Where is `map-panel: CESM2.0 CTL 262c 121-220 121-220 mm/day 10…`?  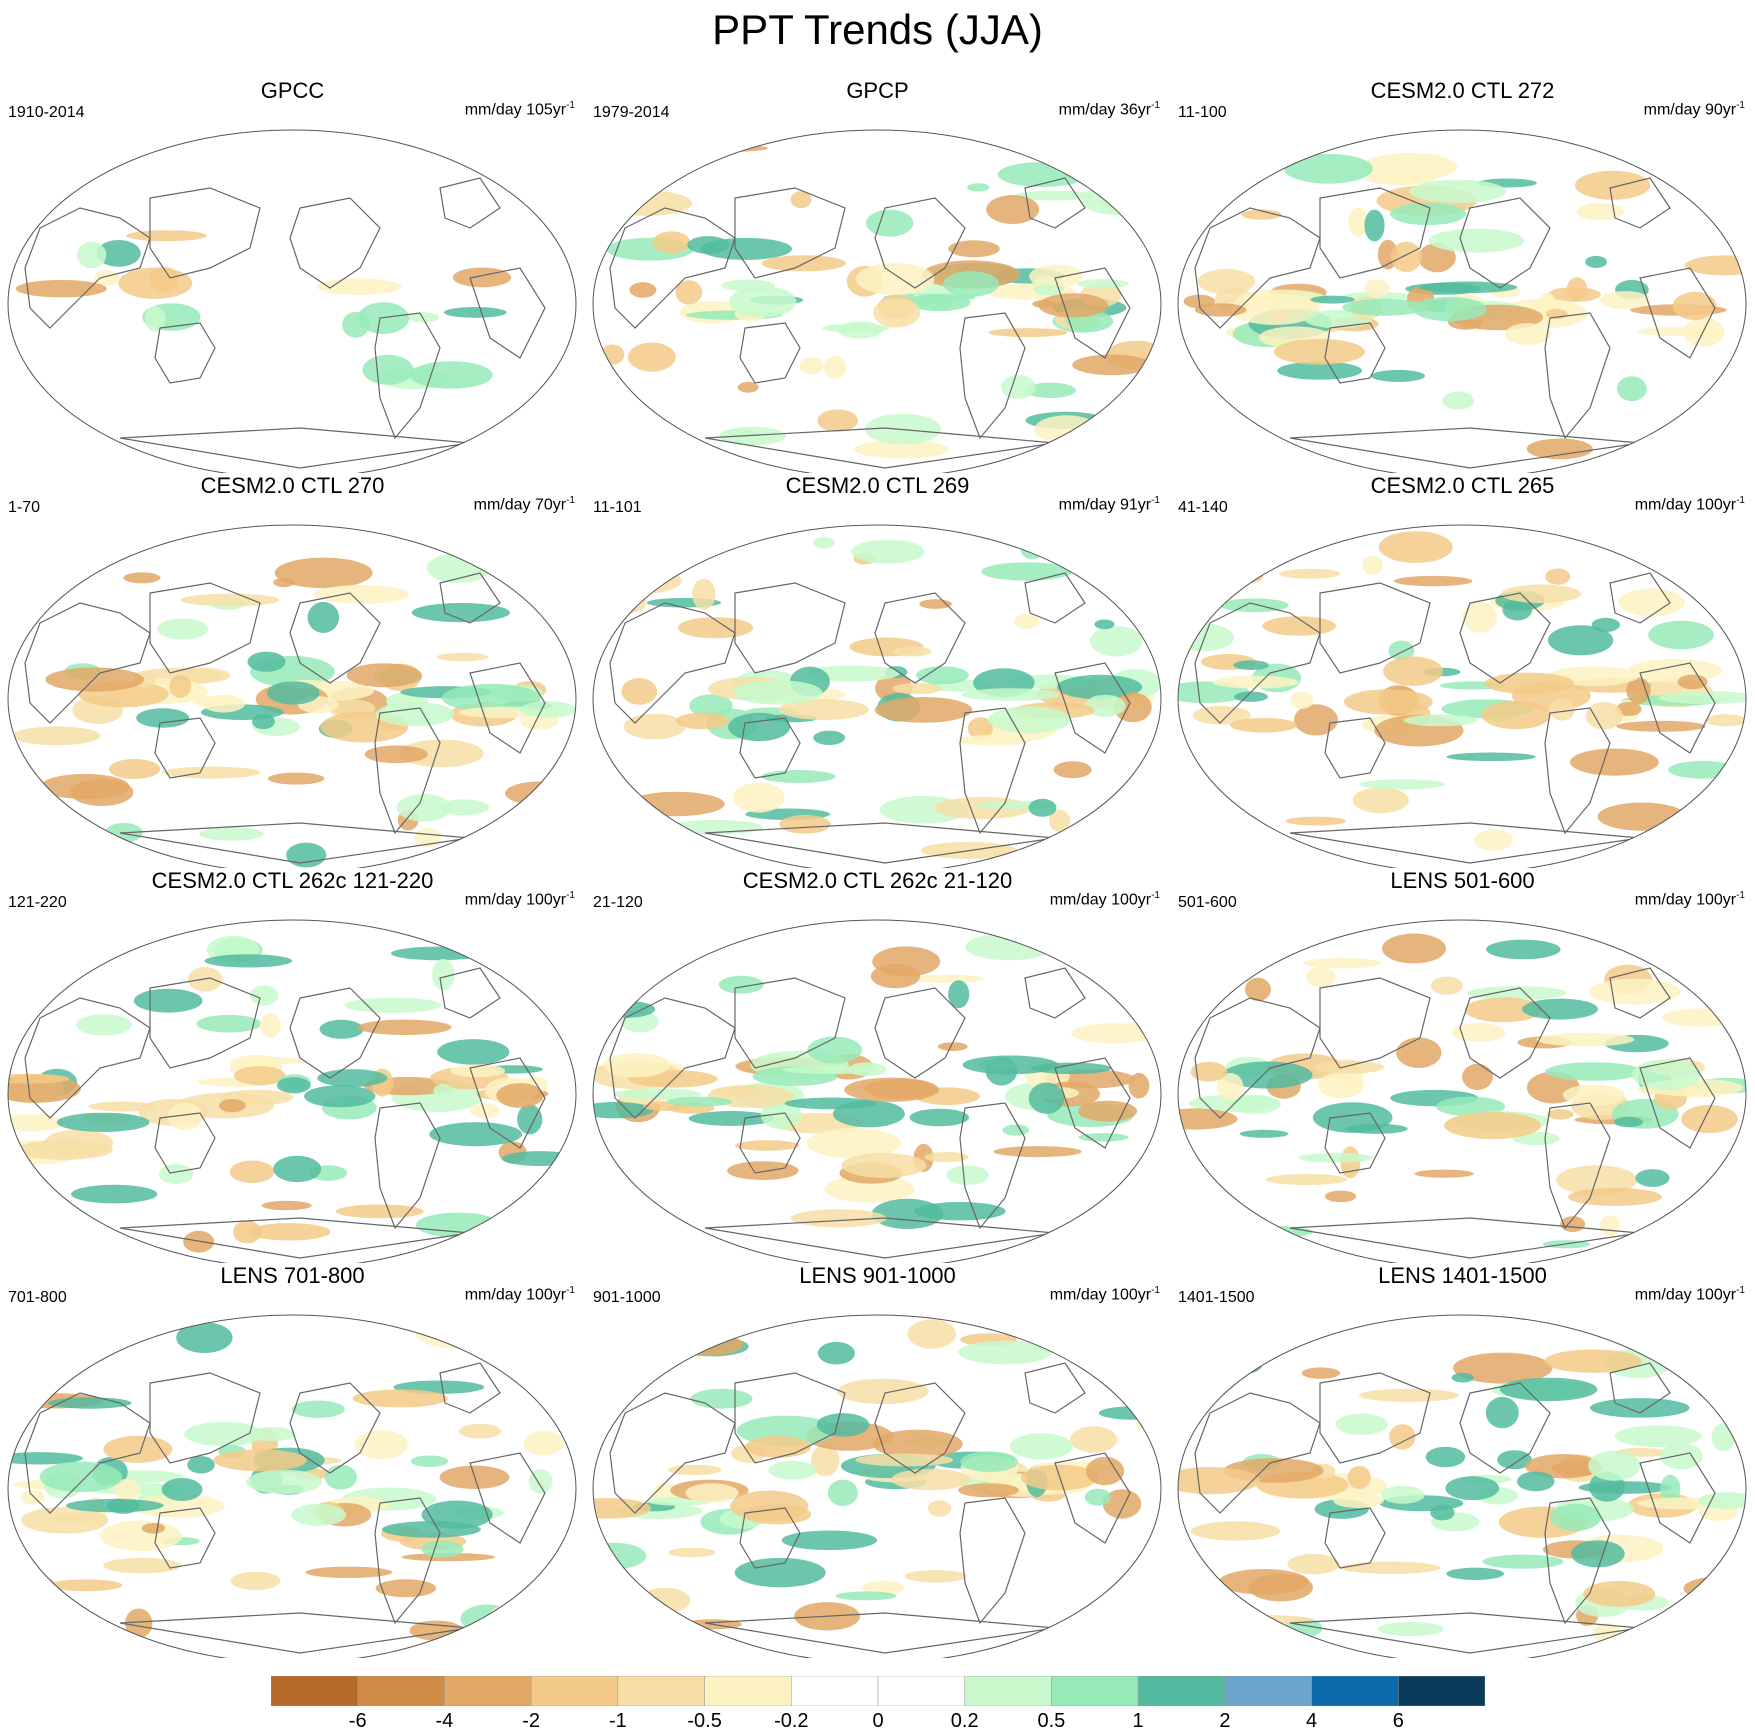
map-panel: CESM2.0 CTL 262c 121-220 121-220 mm/day 10… is located at coordinates (292, 1065).